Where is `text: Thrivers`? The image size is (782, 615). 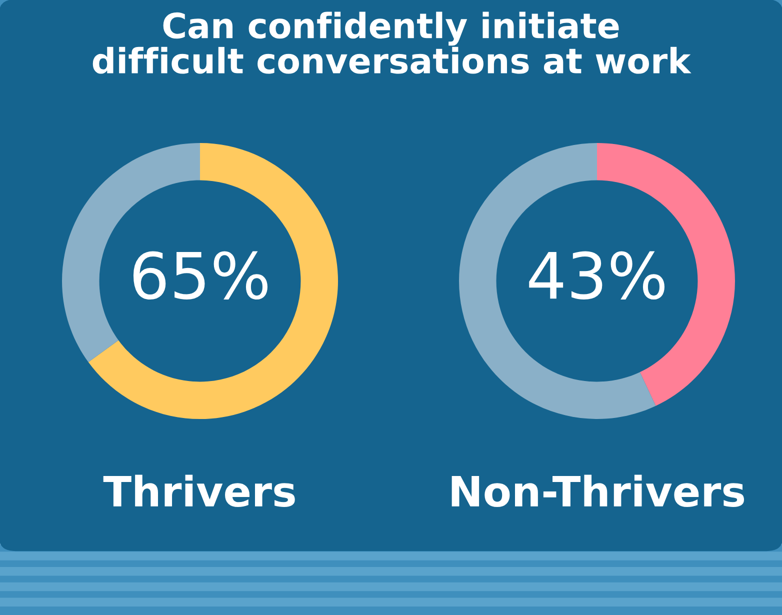 text: Thrivers is located at coordinates (199, 490).